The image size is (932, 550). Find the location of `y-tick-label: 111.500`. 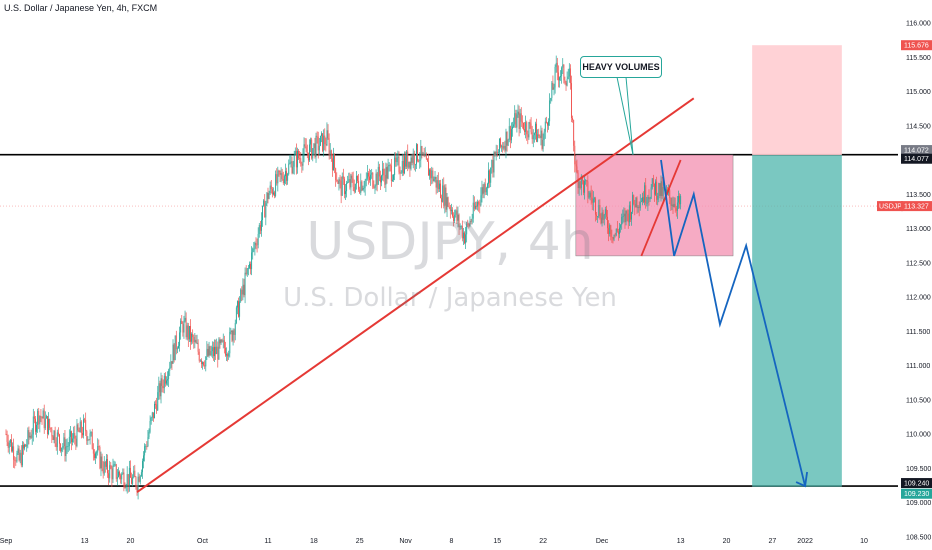

y-tick-label: 111.500 is located at coordinates (918, 332).